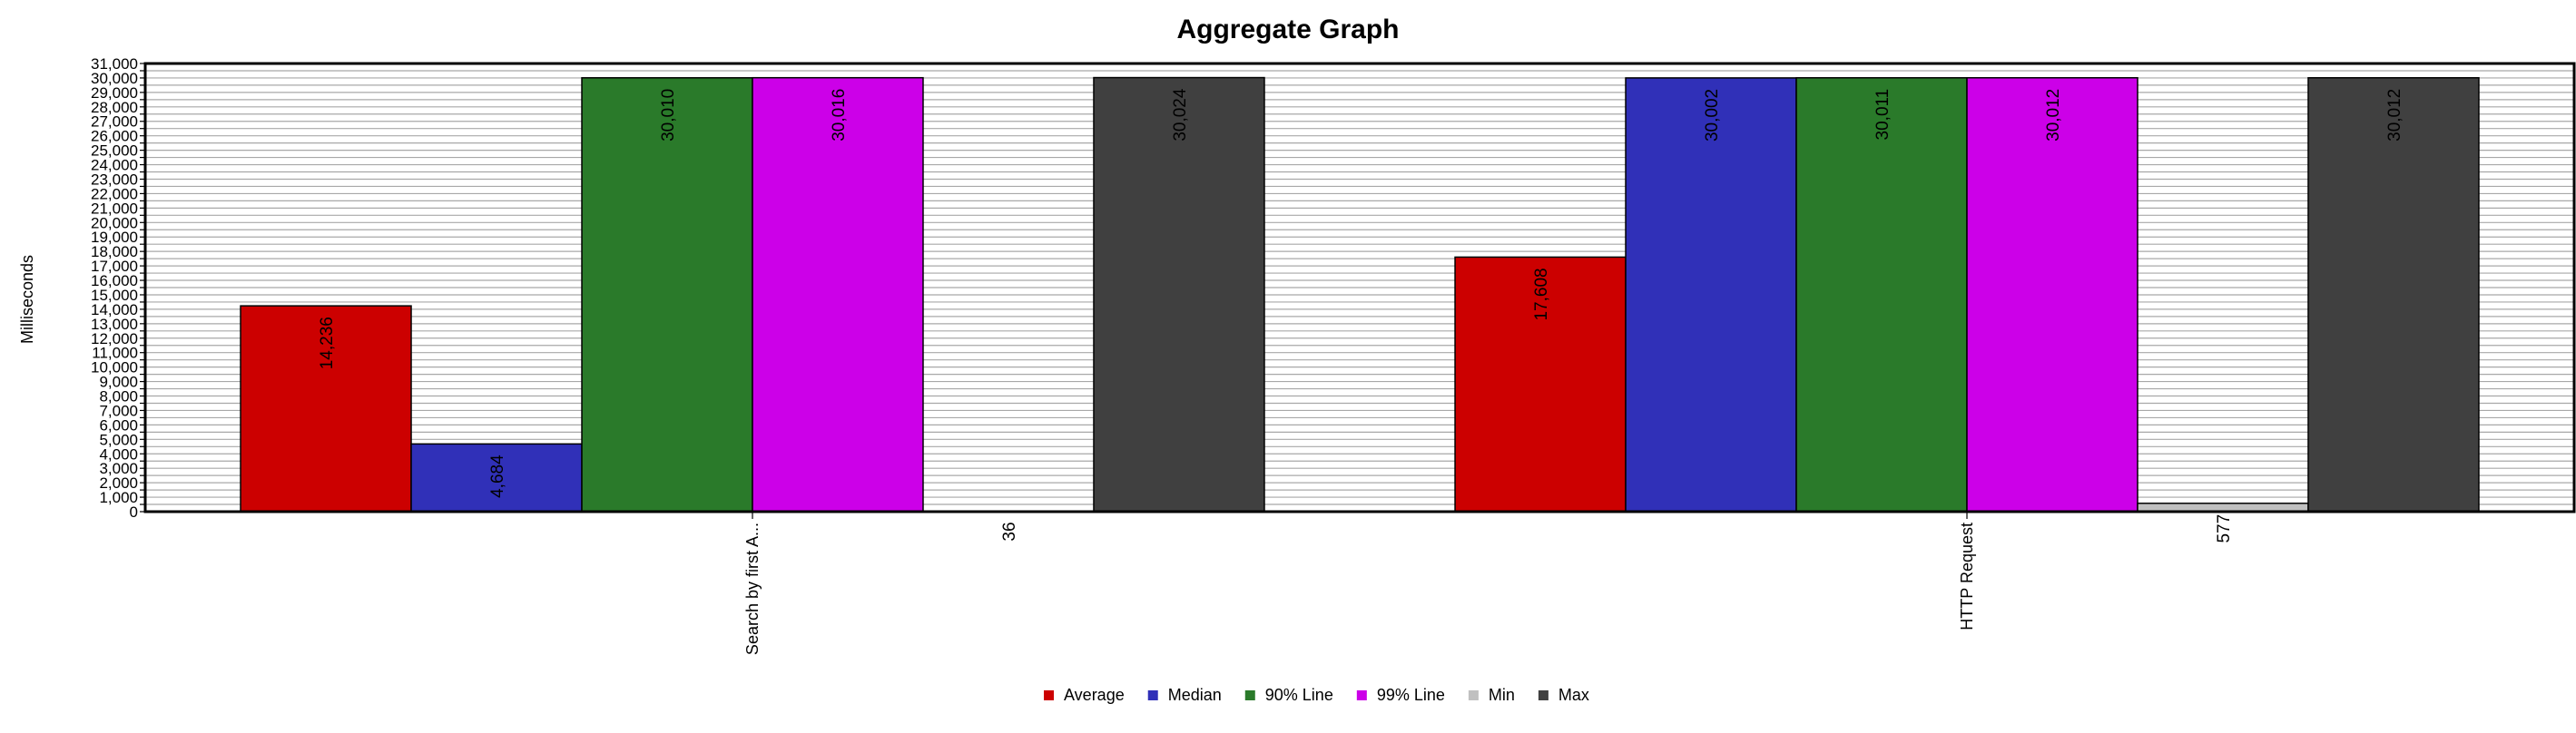 The image size is (2576, 733). Describe the element at coordinates (114, 252) in the screenshot. I see `y-tick-label: 18,000` at that location.